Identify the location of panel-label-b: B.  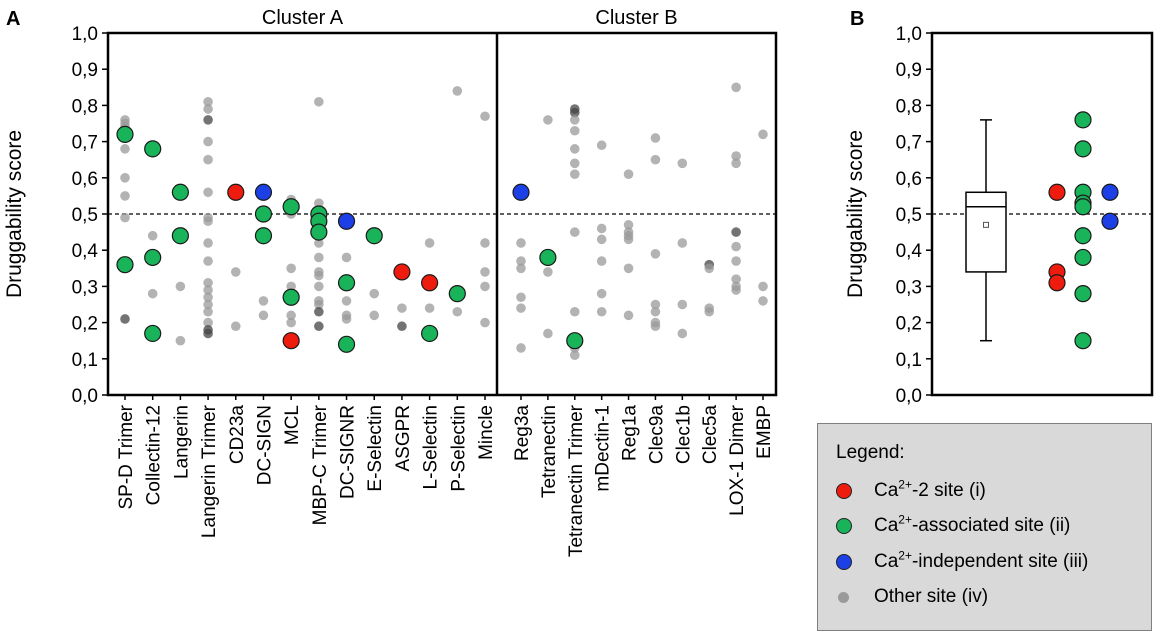
(857, 19).